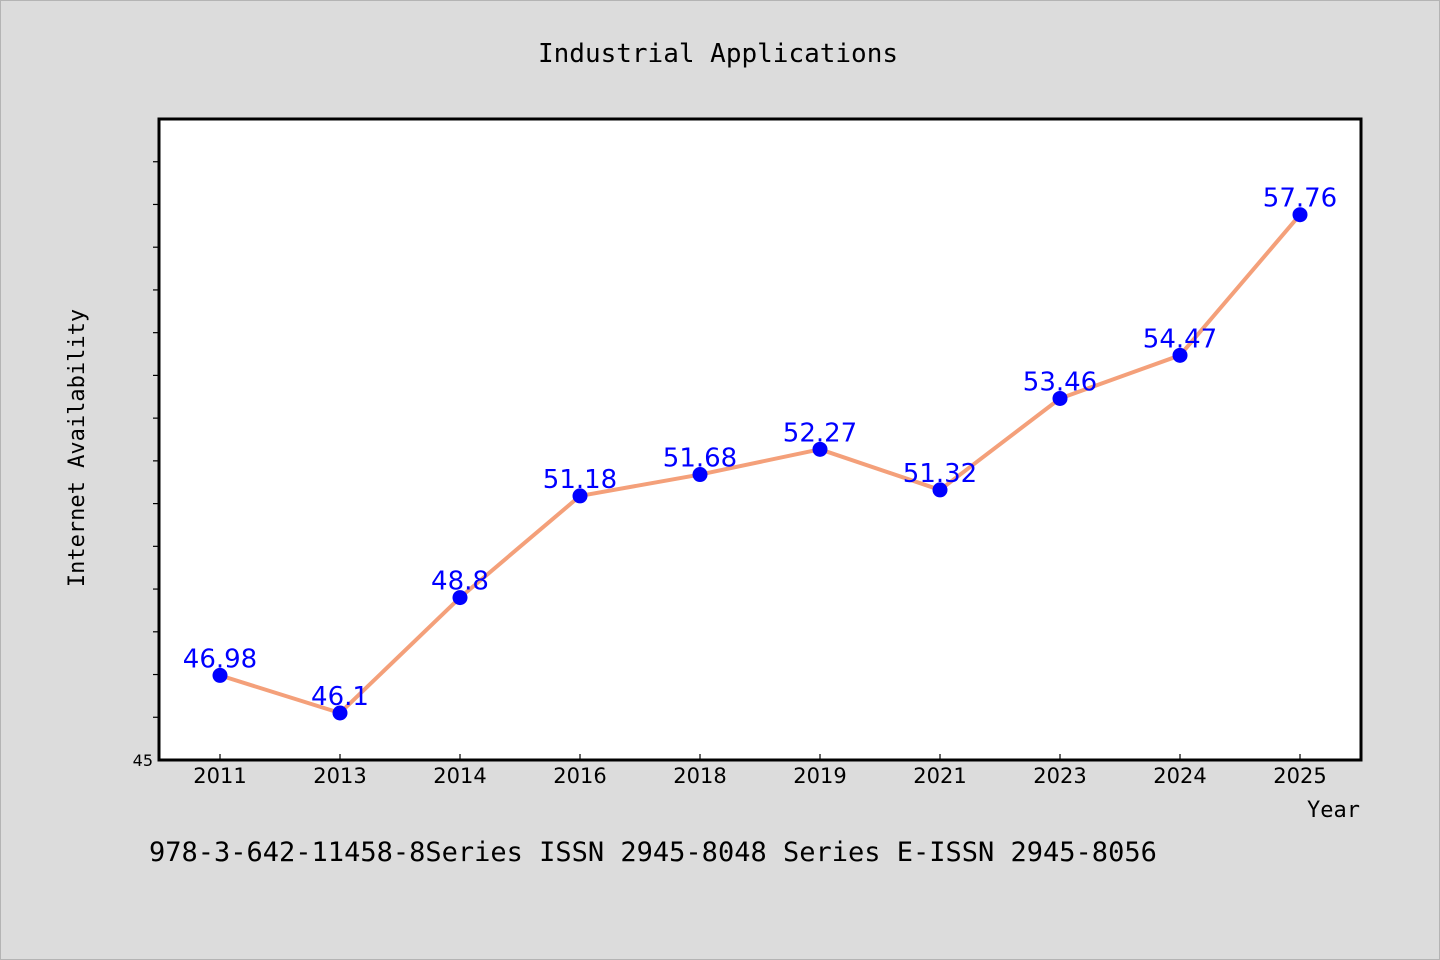 Image resolution: width=1440 pixels, height=960 pixels. I want to click on x-tick-label: 2014, so click(459, 776).